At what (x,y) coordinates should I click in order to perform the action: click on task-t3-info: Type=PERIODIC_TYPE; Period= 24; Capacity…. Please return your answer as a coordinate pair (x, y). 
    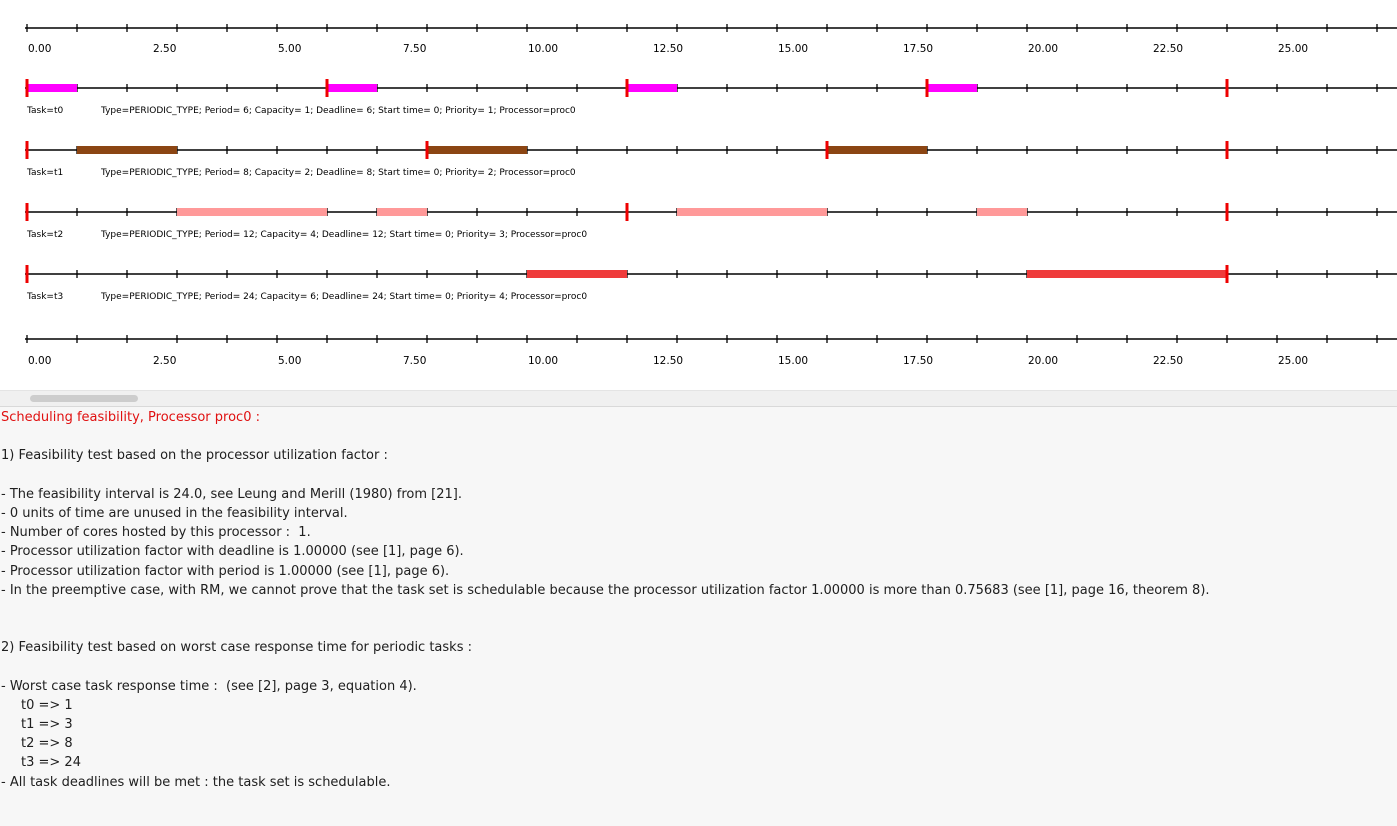
    Looking at the image, I should click on (343, 297).